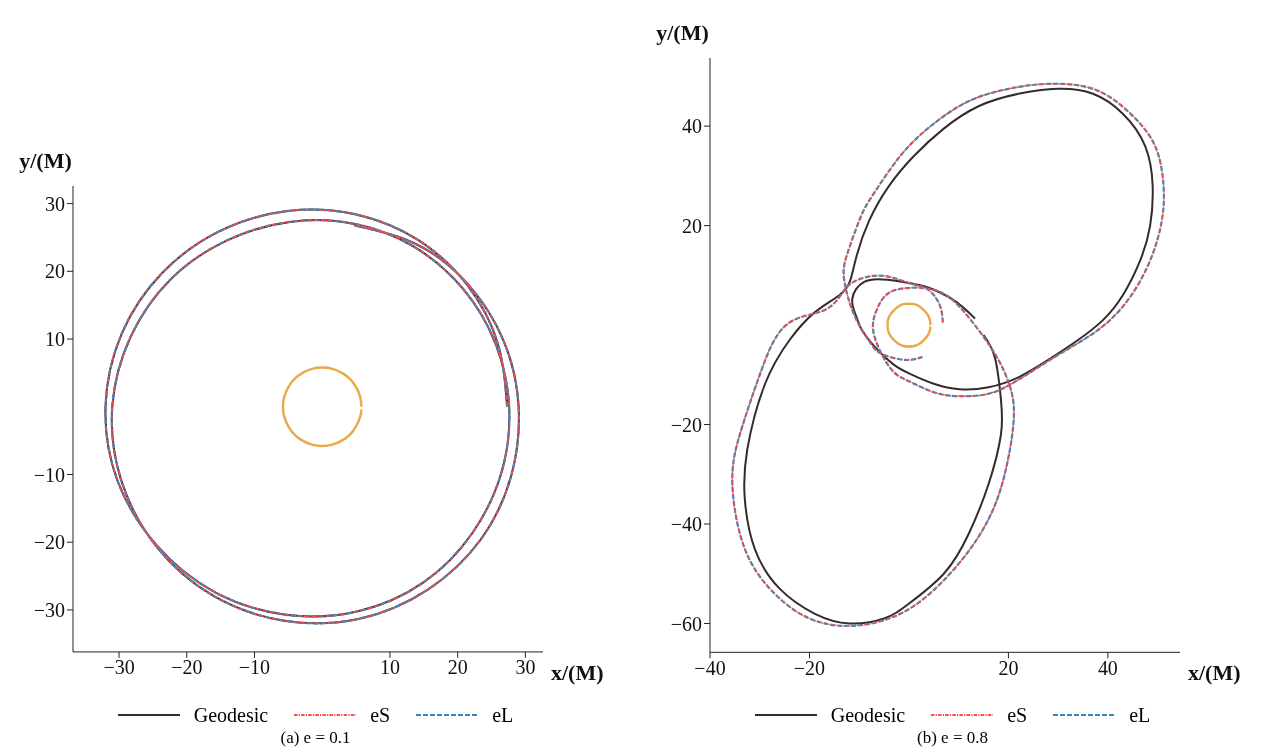  I want to click on y-tick-label: −10, so click(49, 475).